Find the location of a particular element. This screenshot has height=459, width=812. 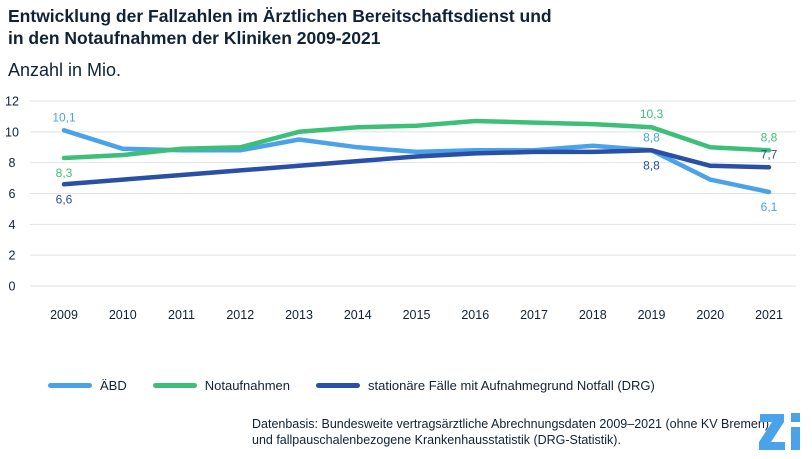

y-tick-label: 4 is located at coordinates (12, 225).